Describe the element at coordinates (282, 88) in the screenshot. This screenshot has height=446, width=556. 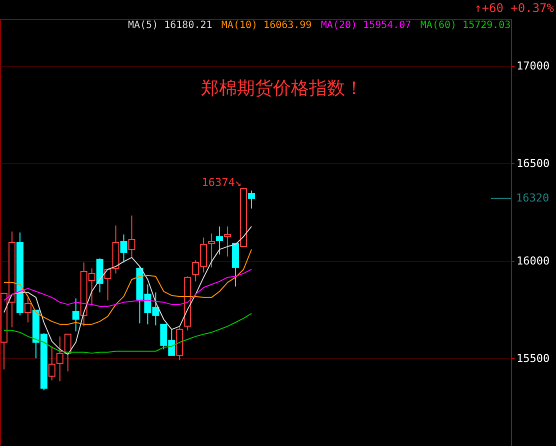
I see `text: 郑棉期货价格指数！` at that location.